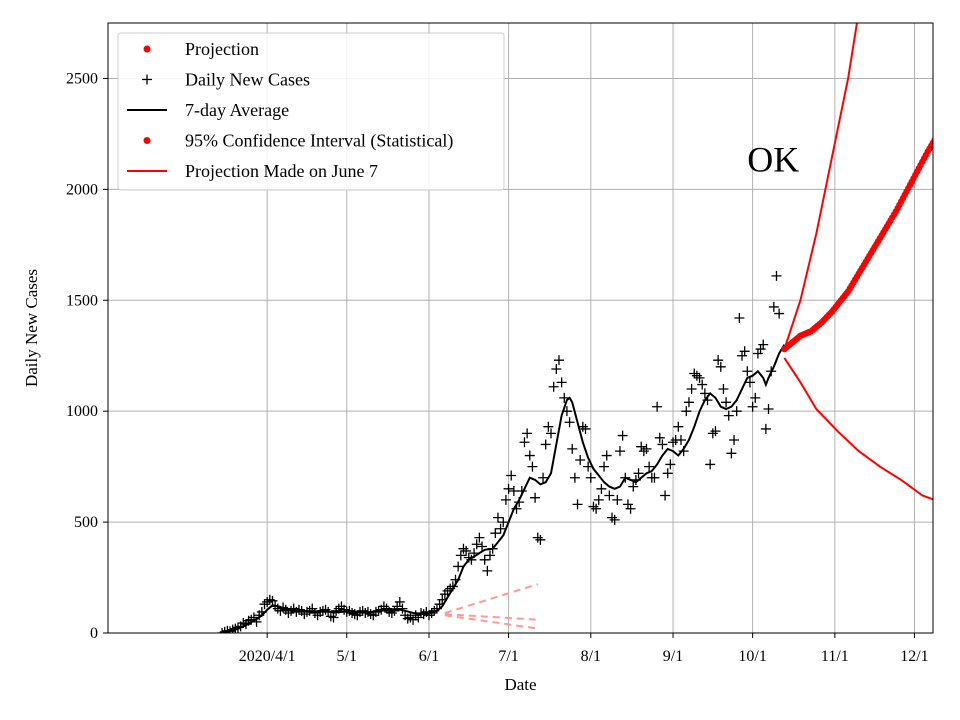 This screenshot has width=960, height=720. Describe the element at coordinates (222, 49) in the screenshot. I see `legend-label: Projection` at that location.